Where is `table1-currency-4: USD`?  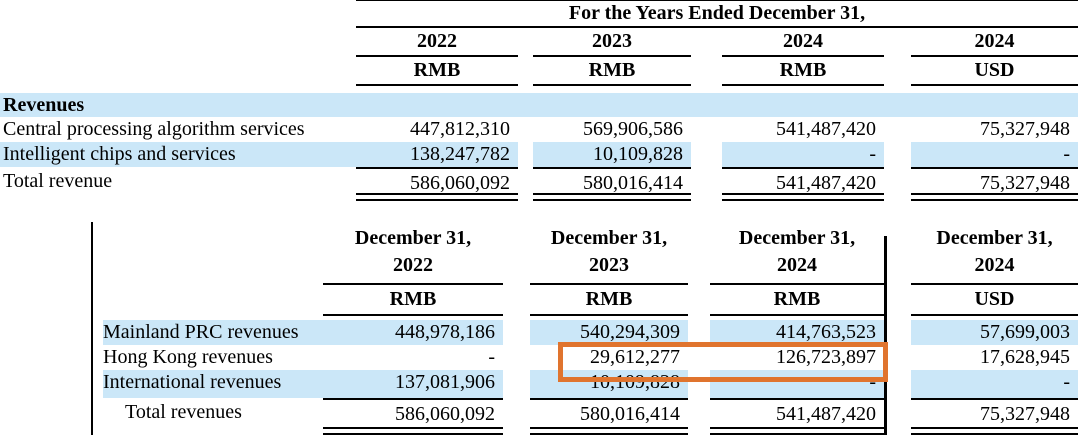
table1-currency-4: USD is located at coordinates (994, 71).